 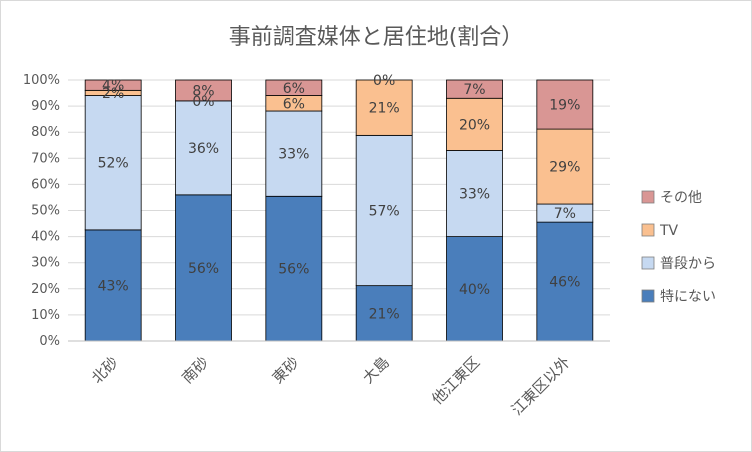 I want to click on chart-title: 事前調査媒体と居住地(割合）, so click(x=376, y=37).